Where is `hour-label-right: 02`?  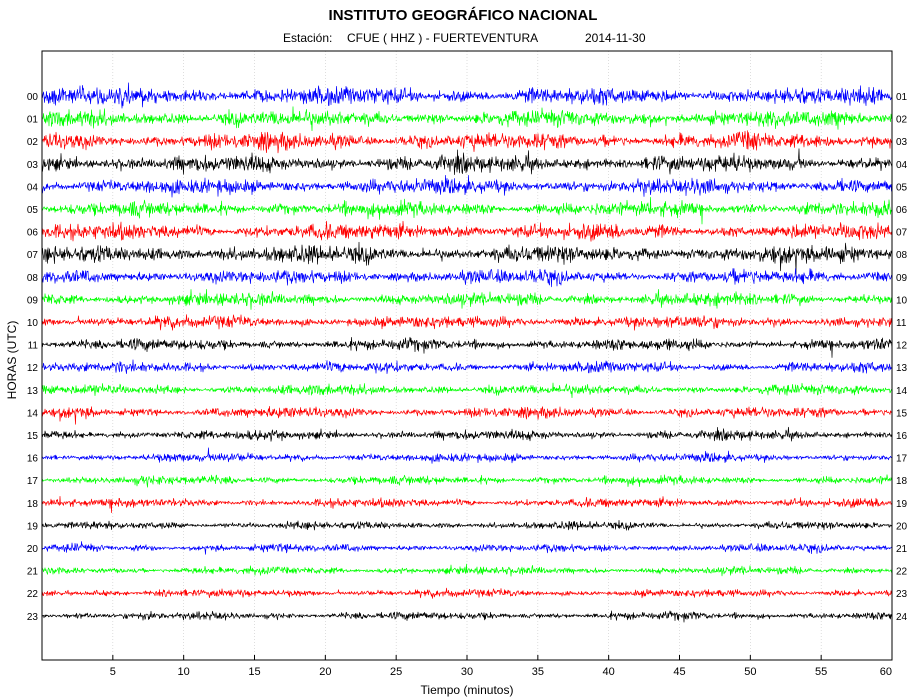
hour-label-right: 02 is located at coordinates (902, 120).